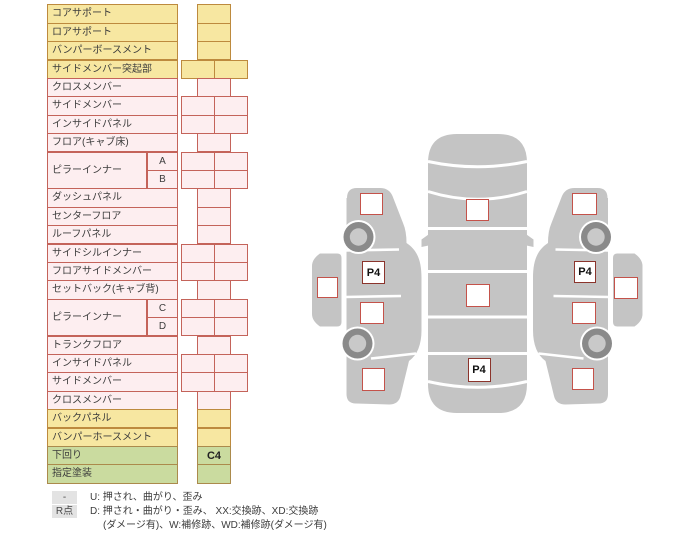 Image resolution: width=692 pixels, height=535 pixels. I want to click on legend-row-u: - U: 押され、曲がり、歪み, so click(189, 497).